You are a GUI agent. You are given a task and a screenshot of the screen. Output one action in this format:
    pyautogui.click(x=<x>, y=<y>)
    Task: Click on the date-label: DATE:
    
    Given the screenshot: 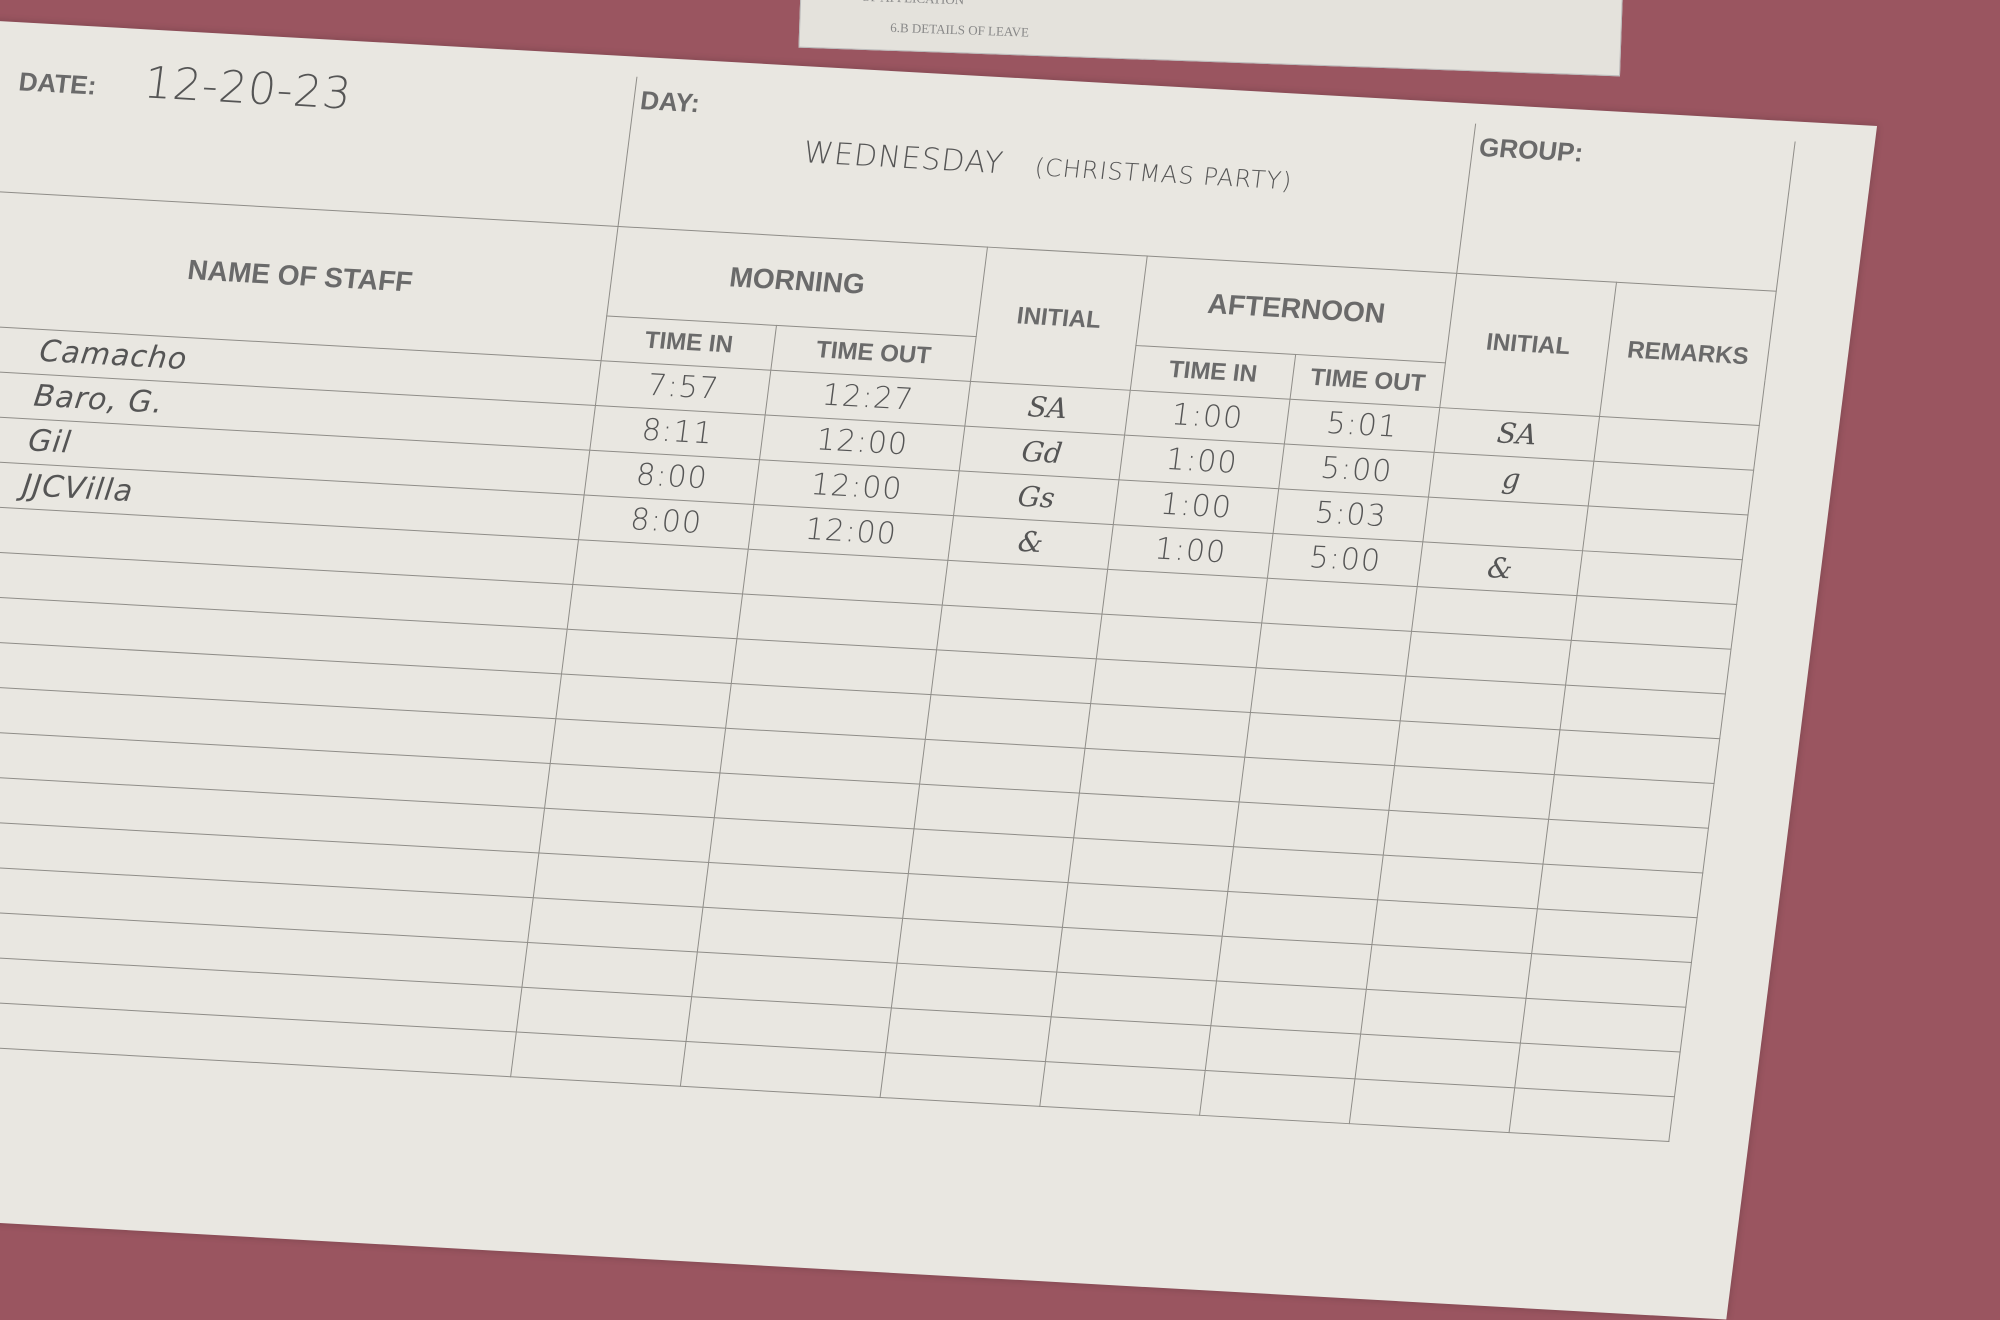 What is the action you would take?
    pyautogui.click(x=58, y=83)
    